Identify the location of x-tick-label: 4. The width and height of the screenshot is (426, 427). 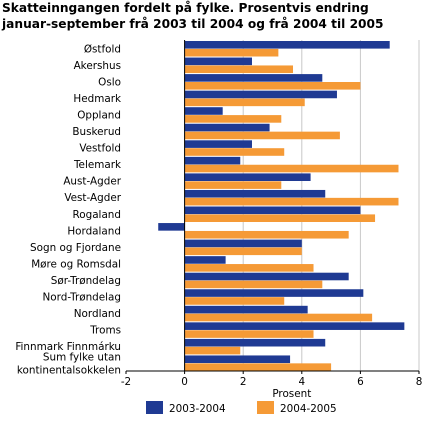
(301, 382).